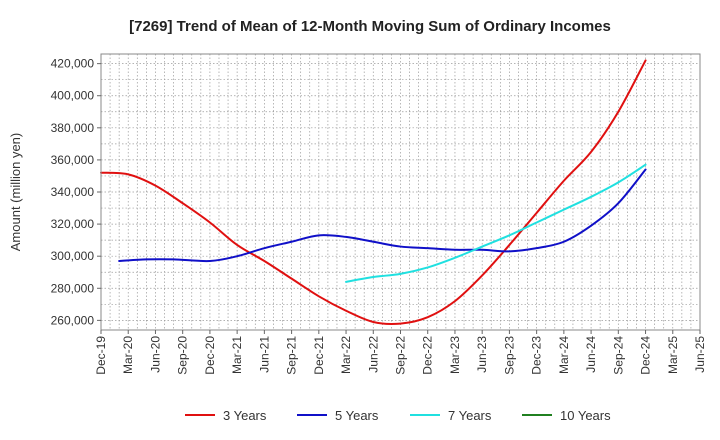  What do you see at coordinates (73, 192) in the screenshot?
I see `y-tick-label: 340,000` at bounding box center [73, 192].